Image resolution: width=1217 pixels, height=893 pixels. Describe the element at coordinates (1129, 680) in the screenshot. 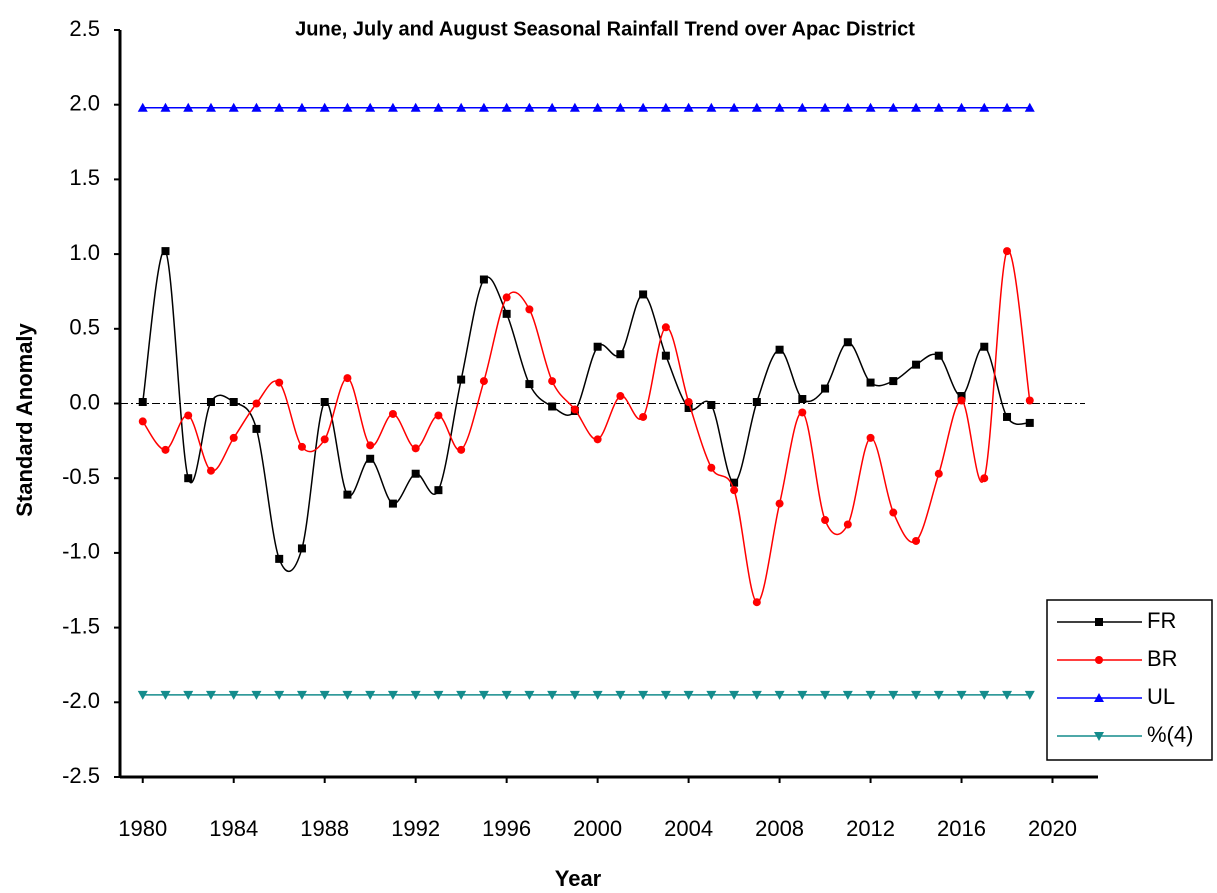

I see `legend-box` at that location.